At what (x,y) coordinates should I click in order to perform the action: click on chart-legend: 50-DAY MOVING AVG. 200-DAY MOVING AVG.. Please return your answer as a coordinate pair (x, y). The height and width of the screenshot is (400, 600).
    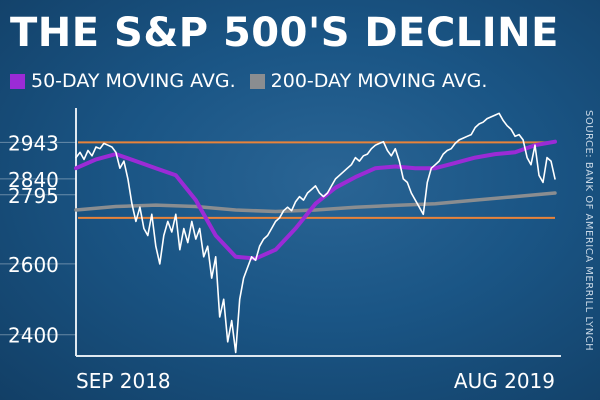
    Looking at the image, I should click on (300, 81).